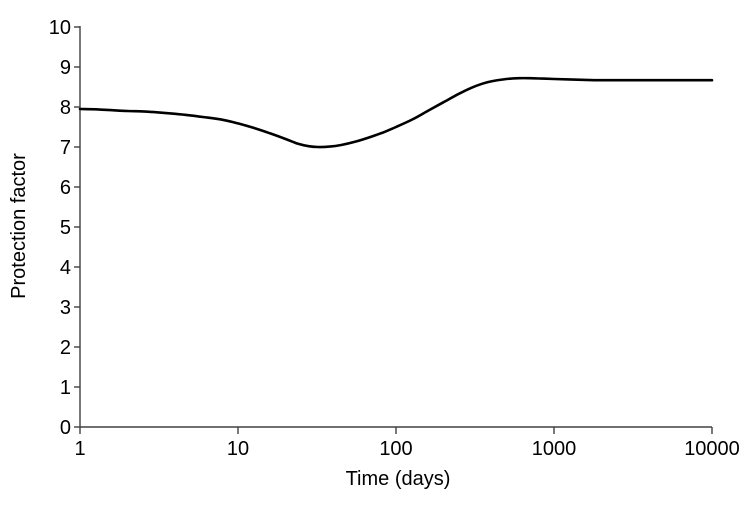 This screenshot has height=512, width=749. What do you see at coordinates (396, 112) in the screenshot?
I see `series-line-protection-factor` at bounding box center [396, 112].